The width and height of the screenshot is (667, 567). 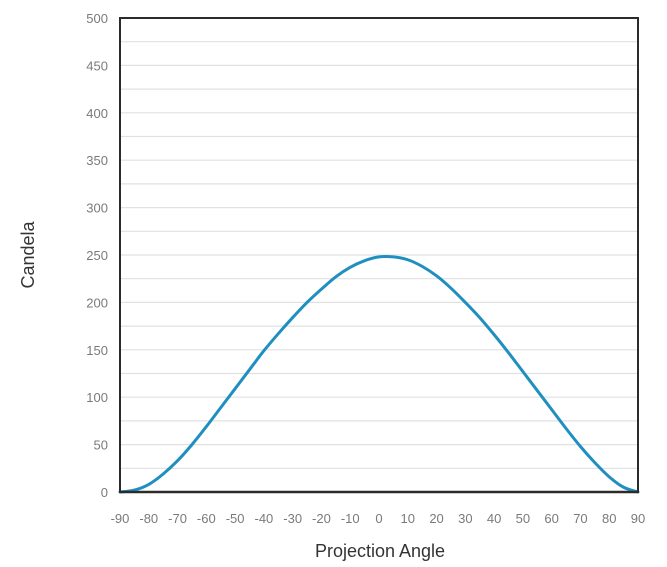 I want to click on y-tick-label: 350, so click(x=97, y=160).